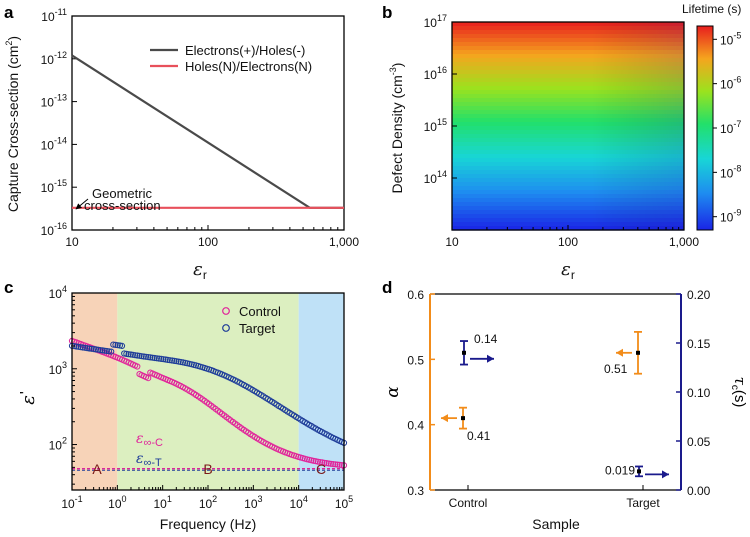 This screenshot has height=537, width=750. What do you see at coordinates (554, 497) in the screenshot?
I see `panel-d-x-ticks: Control Target` at bounding box center [554, 497].